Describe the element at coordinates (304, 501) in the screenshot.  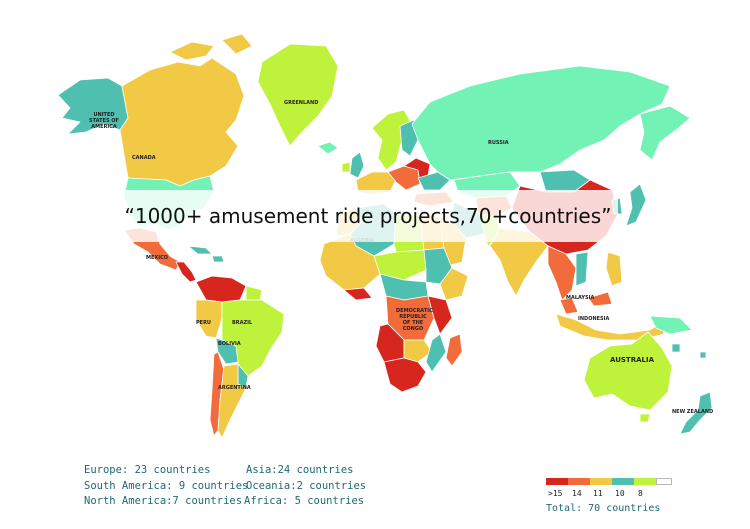
I see `stat-africa: Africa: 5 countries` at that location.